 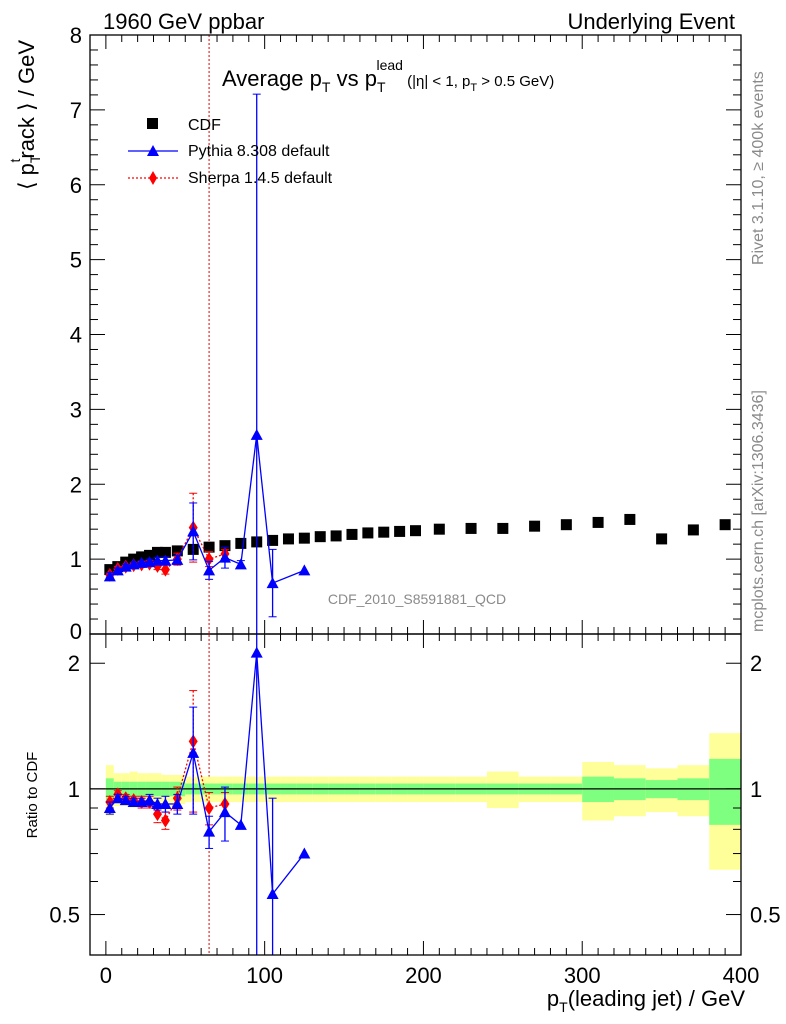 What do you see at coordinates (153, 178) in the screenshot?
I see `legend-marker-sherpa` at bounding box center [153, 178].